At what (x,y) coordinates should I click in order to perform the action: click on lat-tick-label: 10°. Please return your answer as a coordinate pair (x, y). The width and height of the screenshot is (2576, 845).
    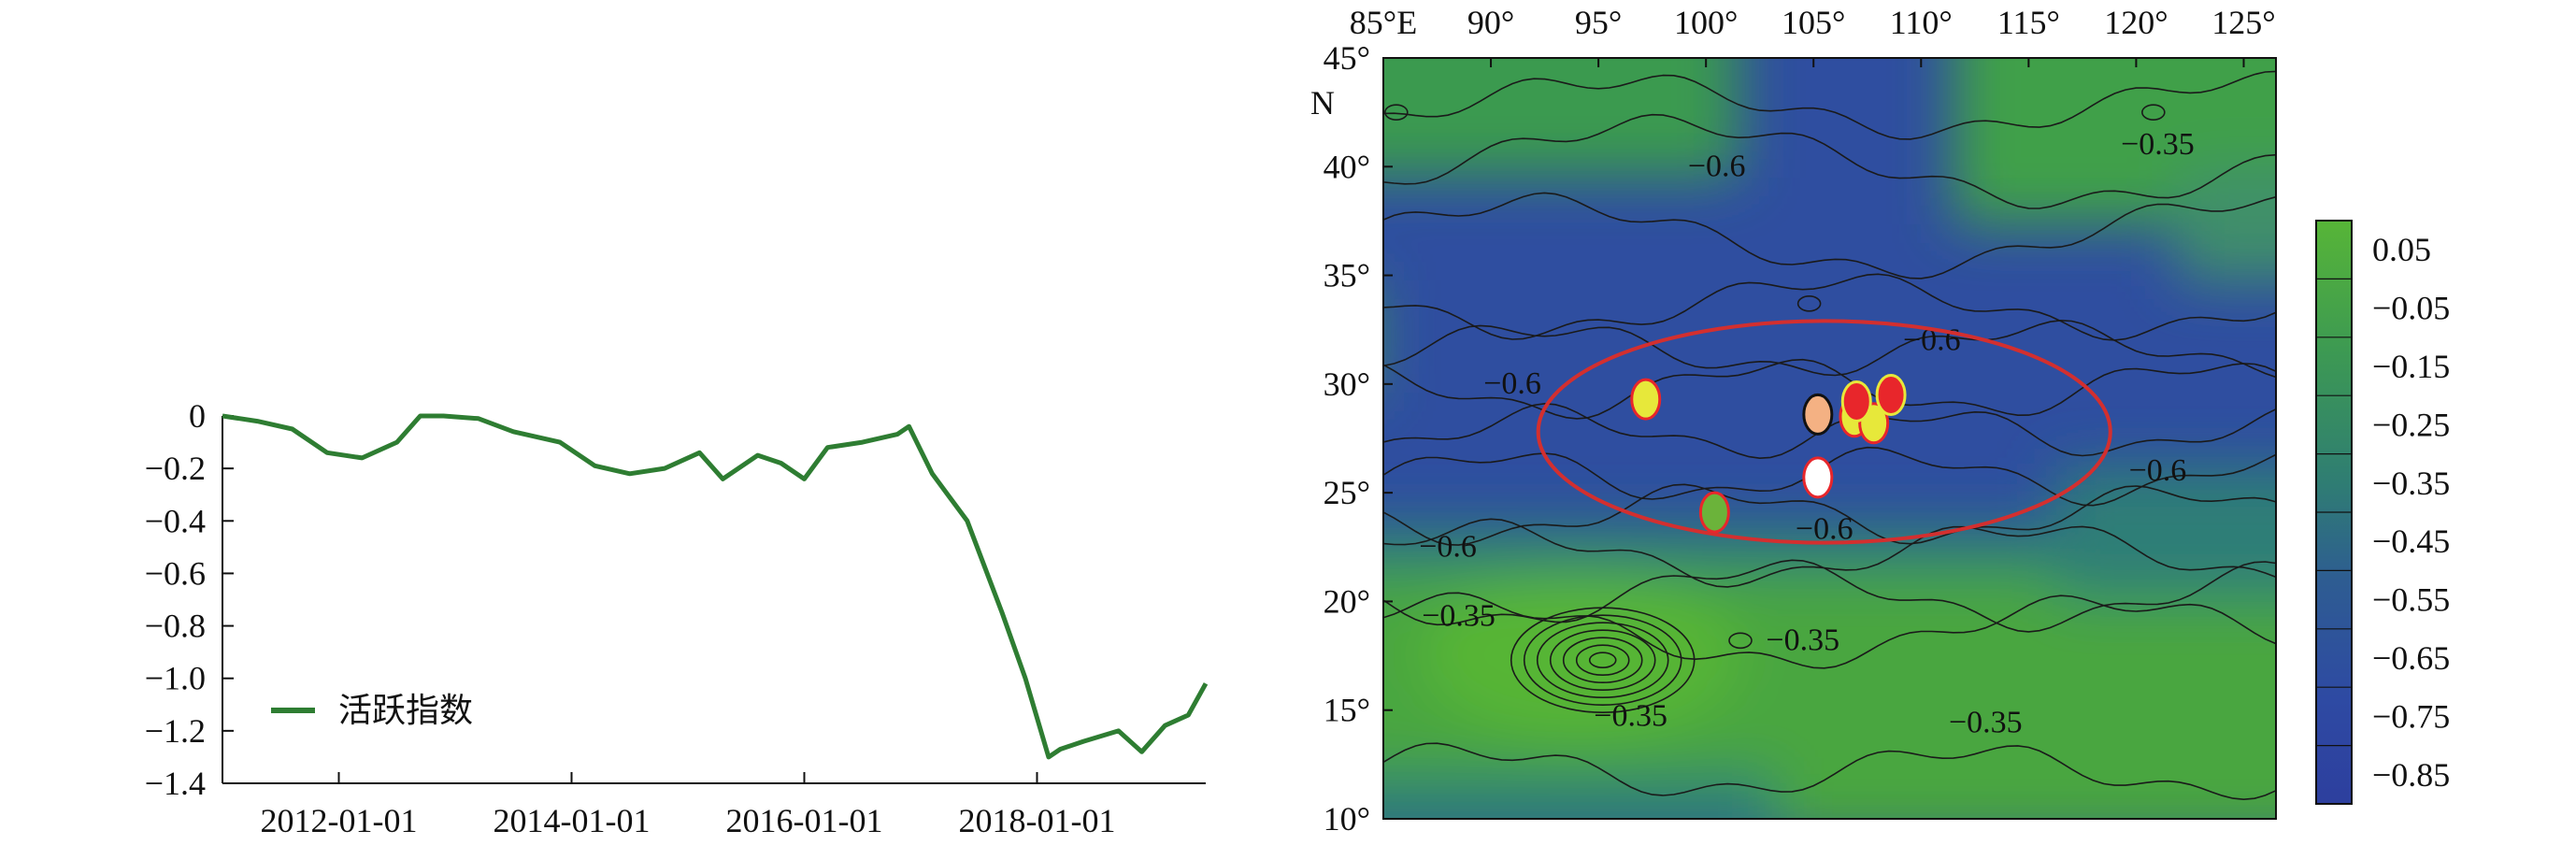
    Looking at the image, I should click on (1347, 819).